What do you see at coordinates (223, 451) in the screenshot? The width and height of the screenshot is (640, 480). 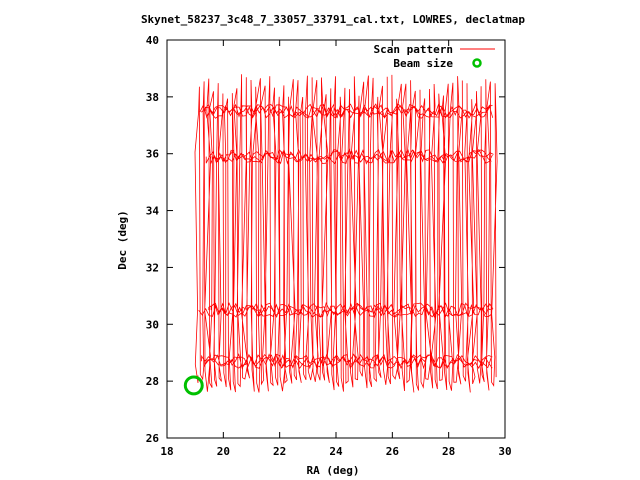 I see `x-tick-label: 20` at bounding box center [223, 451].